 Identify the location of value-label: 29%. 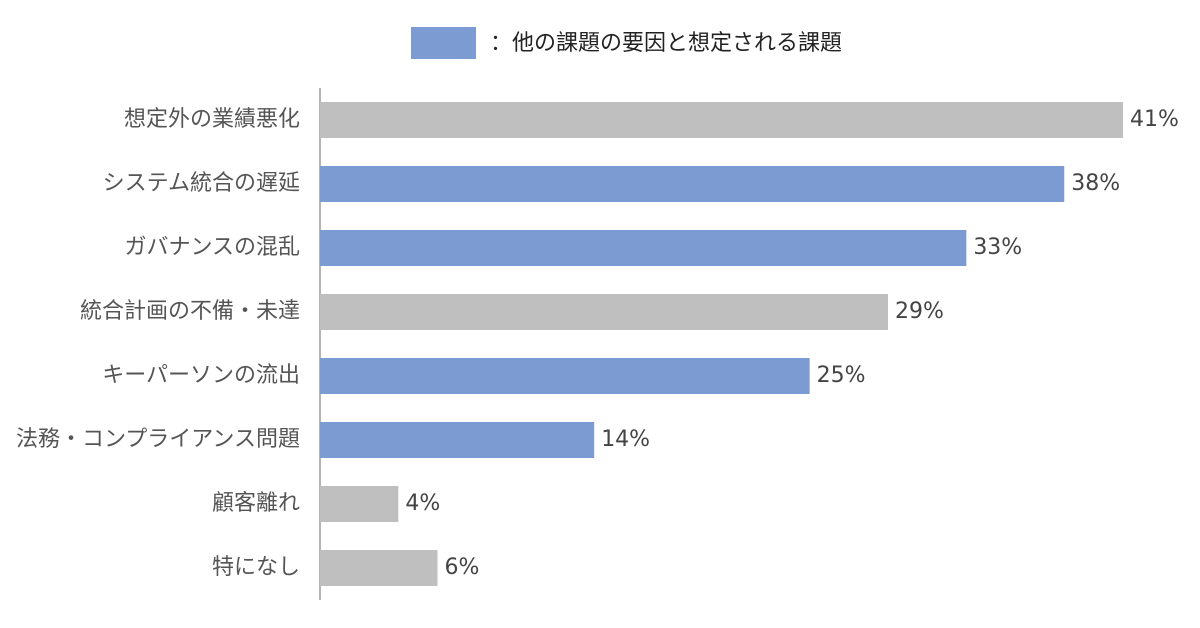
(919, 311).